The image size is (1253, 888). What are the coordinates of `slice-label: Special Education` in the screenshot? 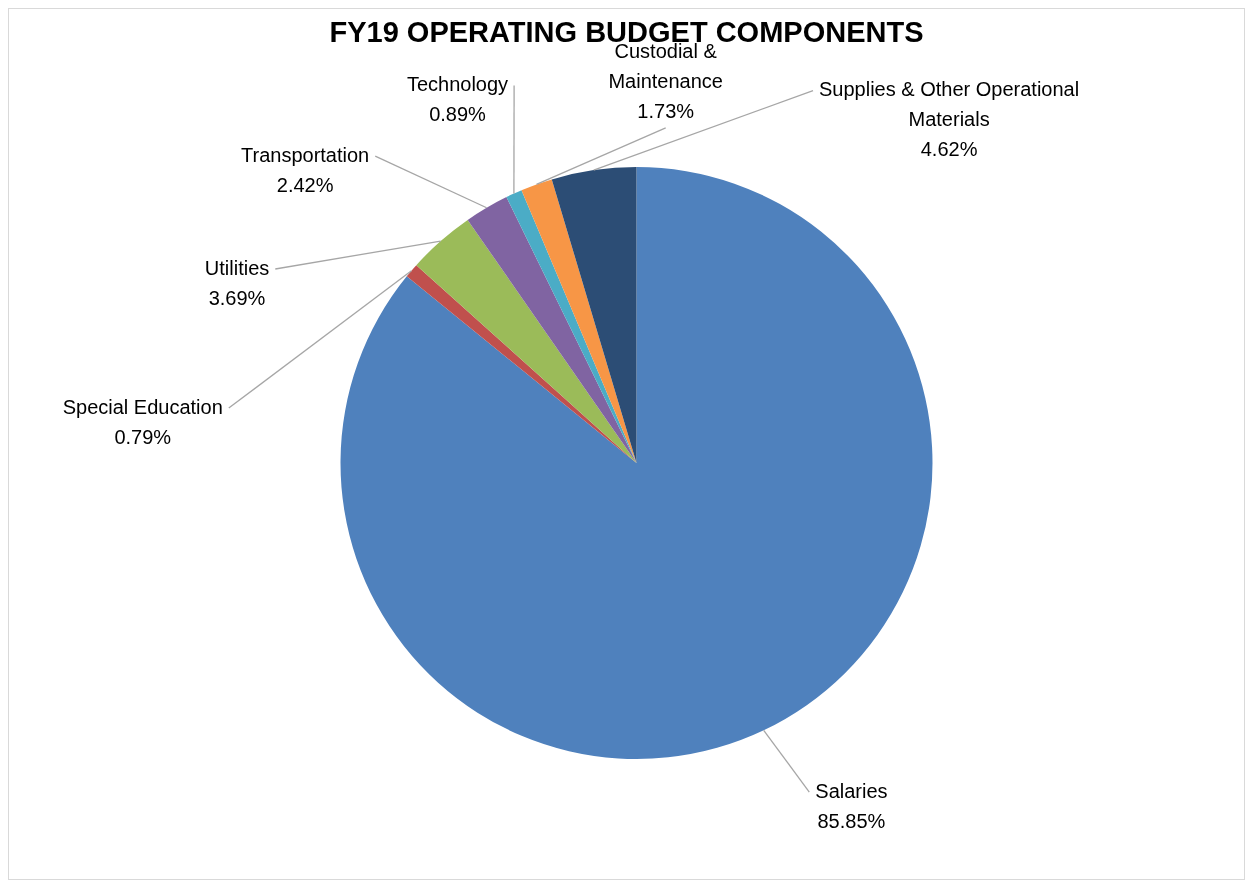 It's located at (142, 406).